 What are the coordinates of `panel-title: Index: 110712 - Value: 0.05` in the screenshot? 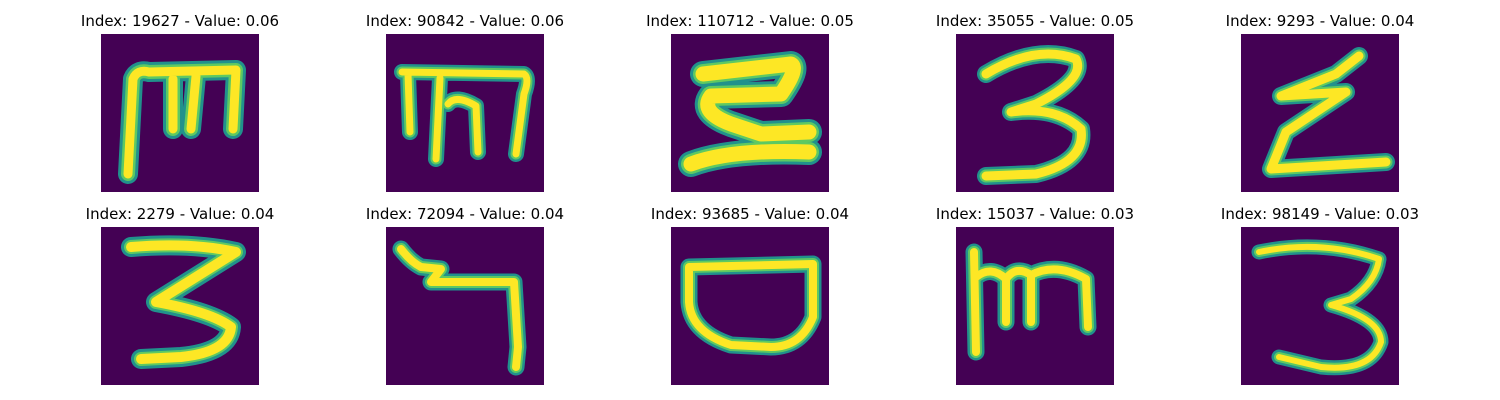 It's located at (750, 21).